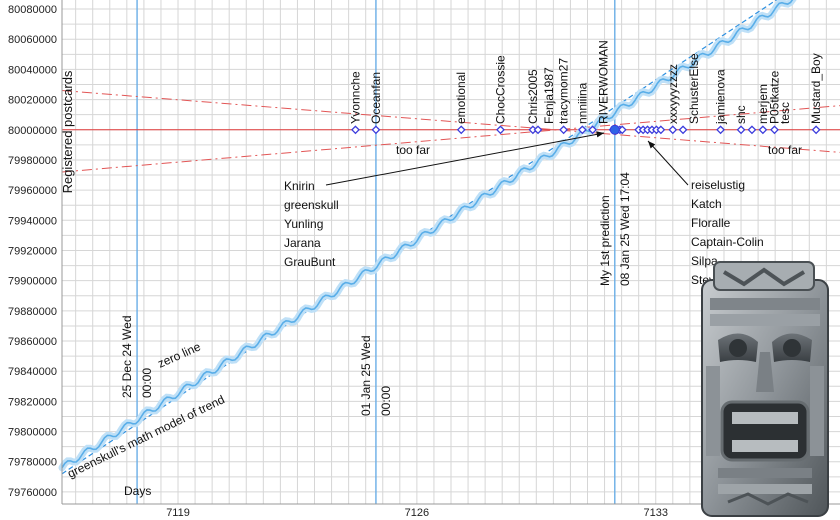 This screenshot has height=520, width=840. Describe the element at coordinates (600, 134) in the screenshot. I see `group-left-arrow-head` at that location.